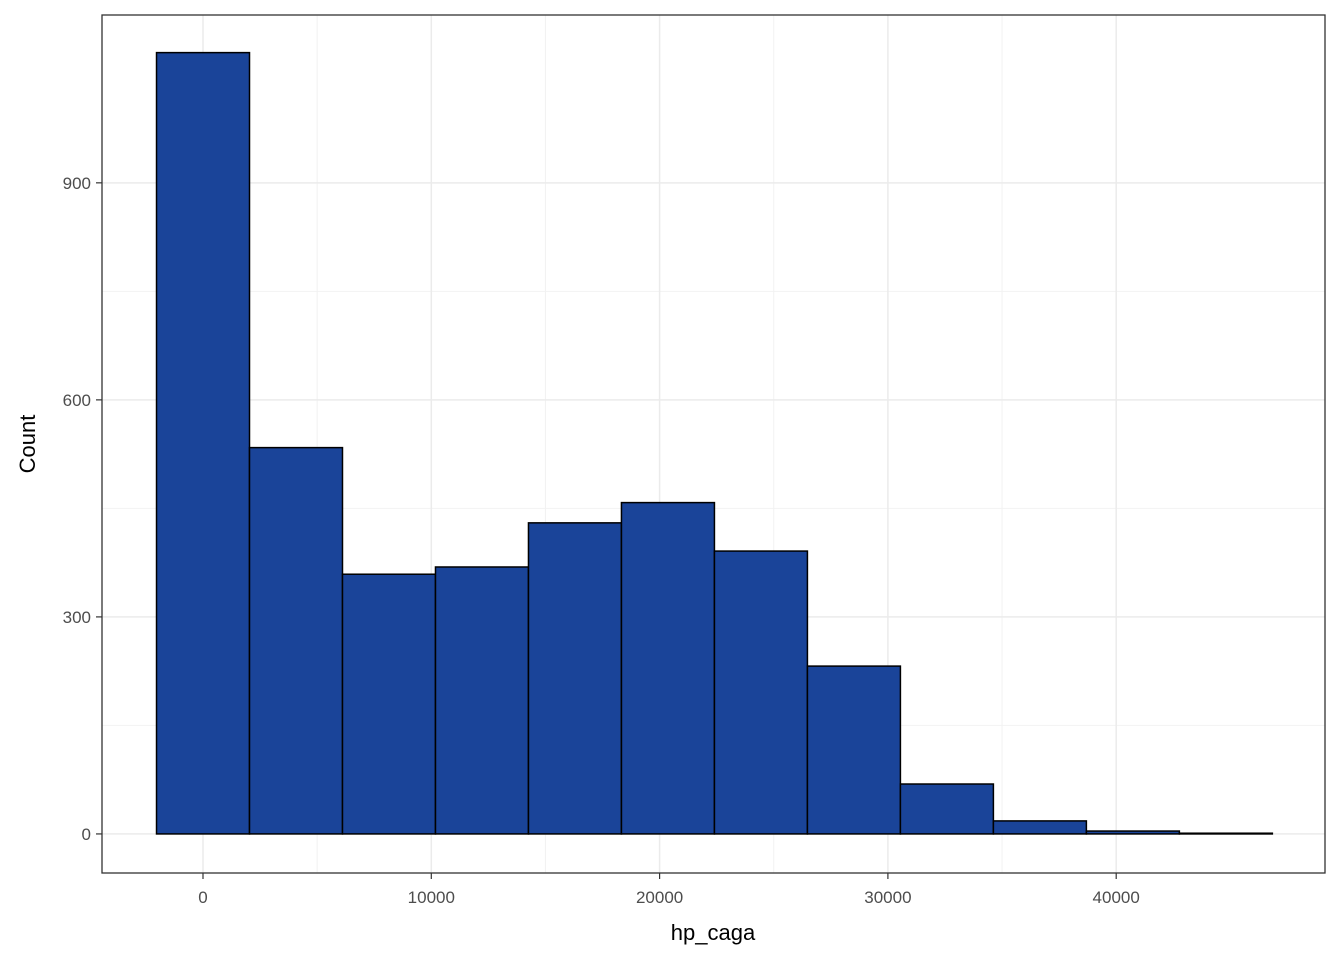 Image resolution: width=1344 pixels, height=960 pixels. Describe the element at coordinates (1116, 897) in the screenshot. I see `x-tick-label: 40000` at that location.